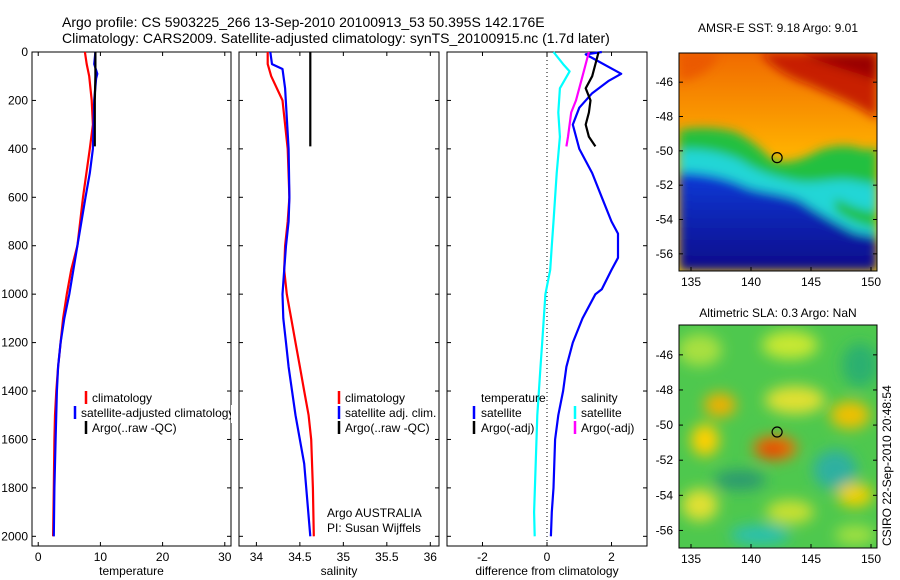 The height and width of the screenshot is (580, 900). What do you see at coordinates (344, 557) in the screenshot?
I see `x-tick-label: 35` at bounding box center [344, 557].